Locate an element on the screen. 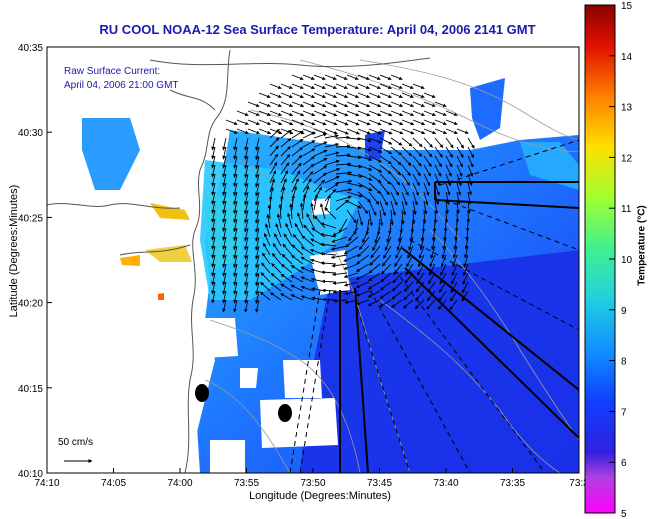 This screenshot has height=519, width=651. y-tick-label: 40:15 is located at coordinates (30, 389).